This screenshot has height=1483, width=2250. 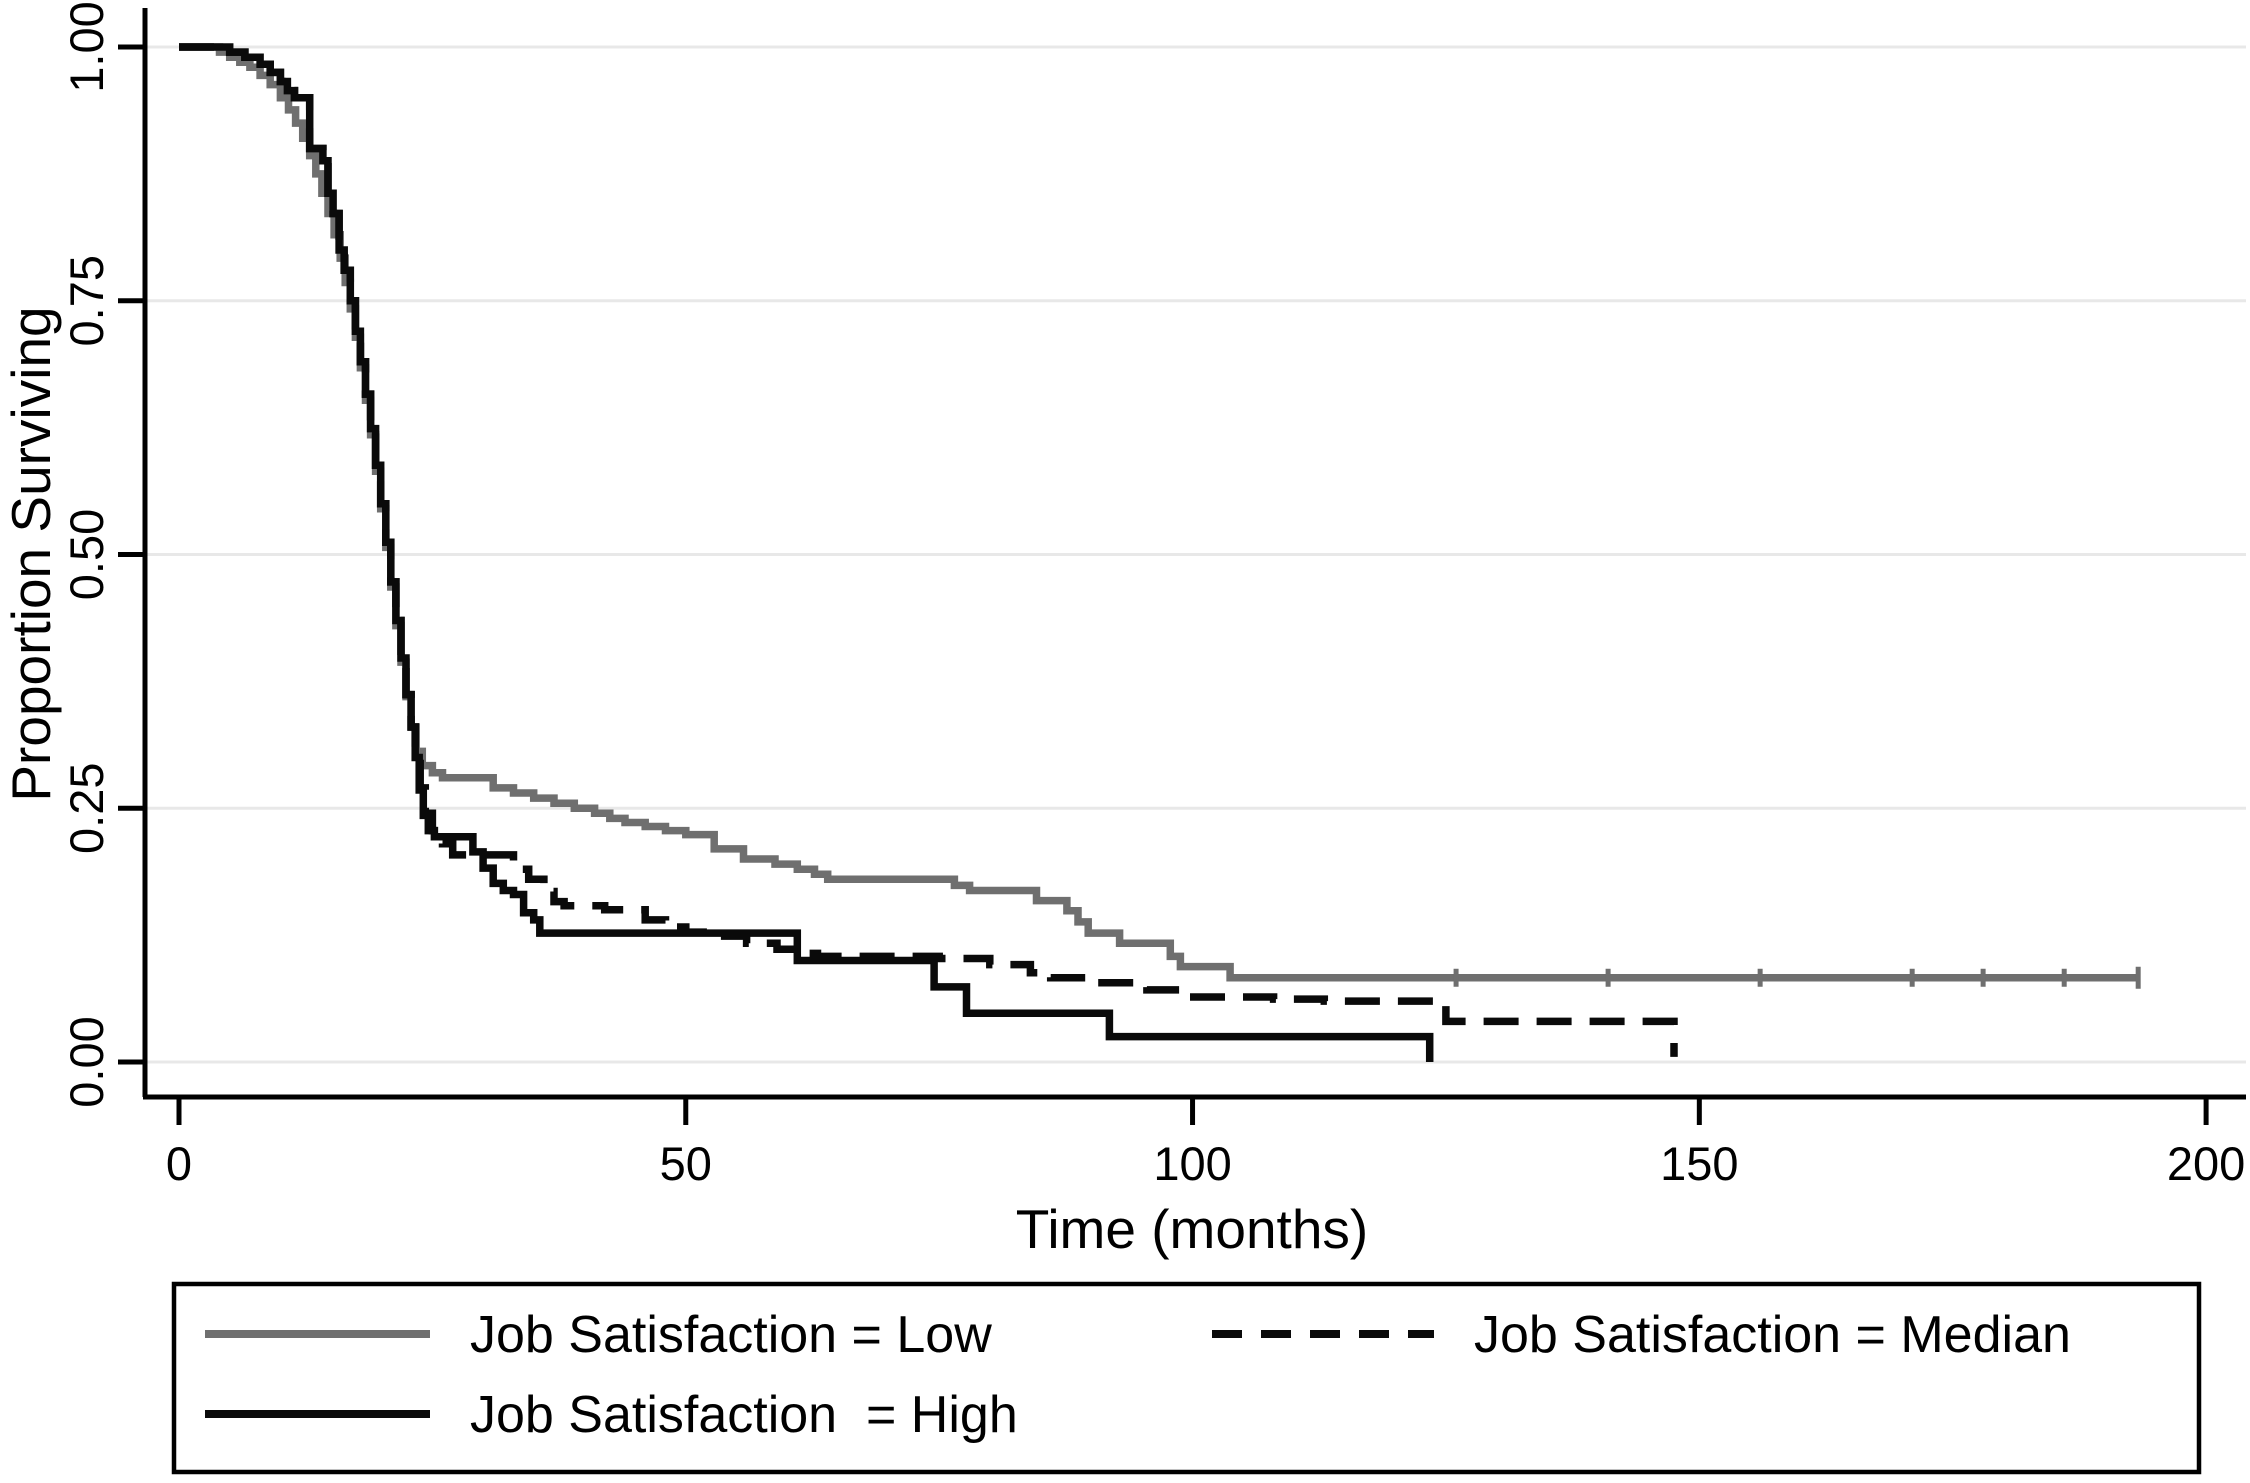 What do you see at coordinates (86, 300) in the screenshot?
I see `y-tick-label: 0.75` at bounding box center [86, 300].